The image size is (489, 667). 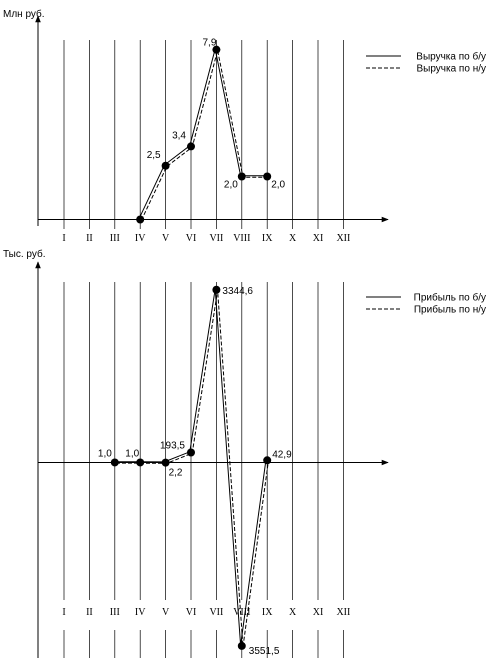 I want to click on data-label: 2,5, so click(x=154, y=155).